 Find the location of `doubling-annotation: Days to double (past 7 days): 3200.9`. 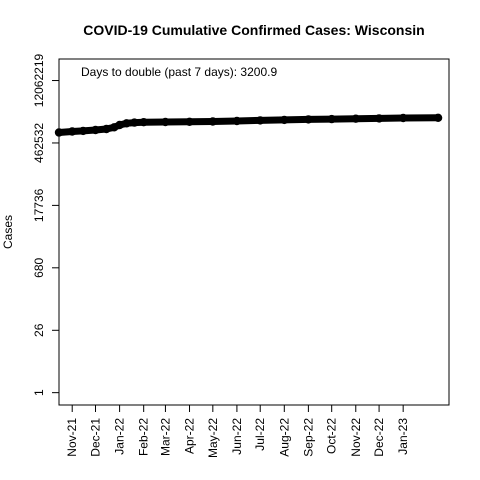

doubling-annotation: Days to double (past 7 days): 3200.9 is located at coordinates (179, 72).